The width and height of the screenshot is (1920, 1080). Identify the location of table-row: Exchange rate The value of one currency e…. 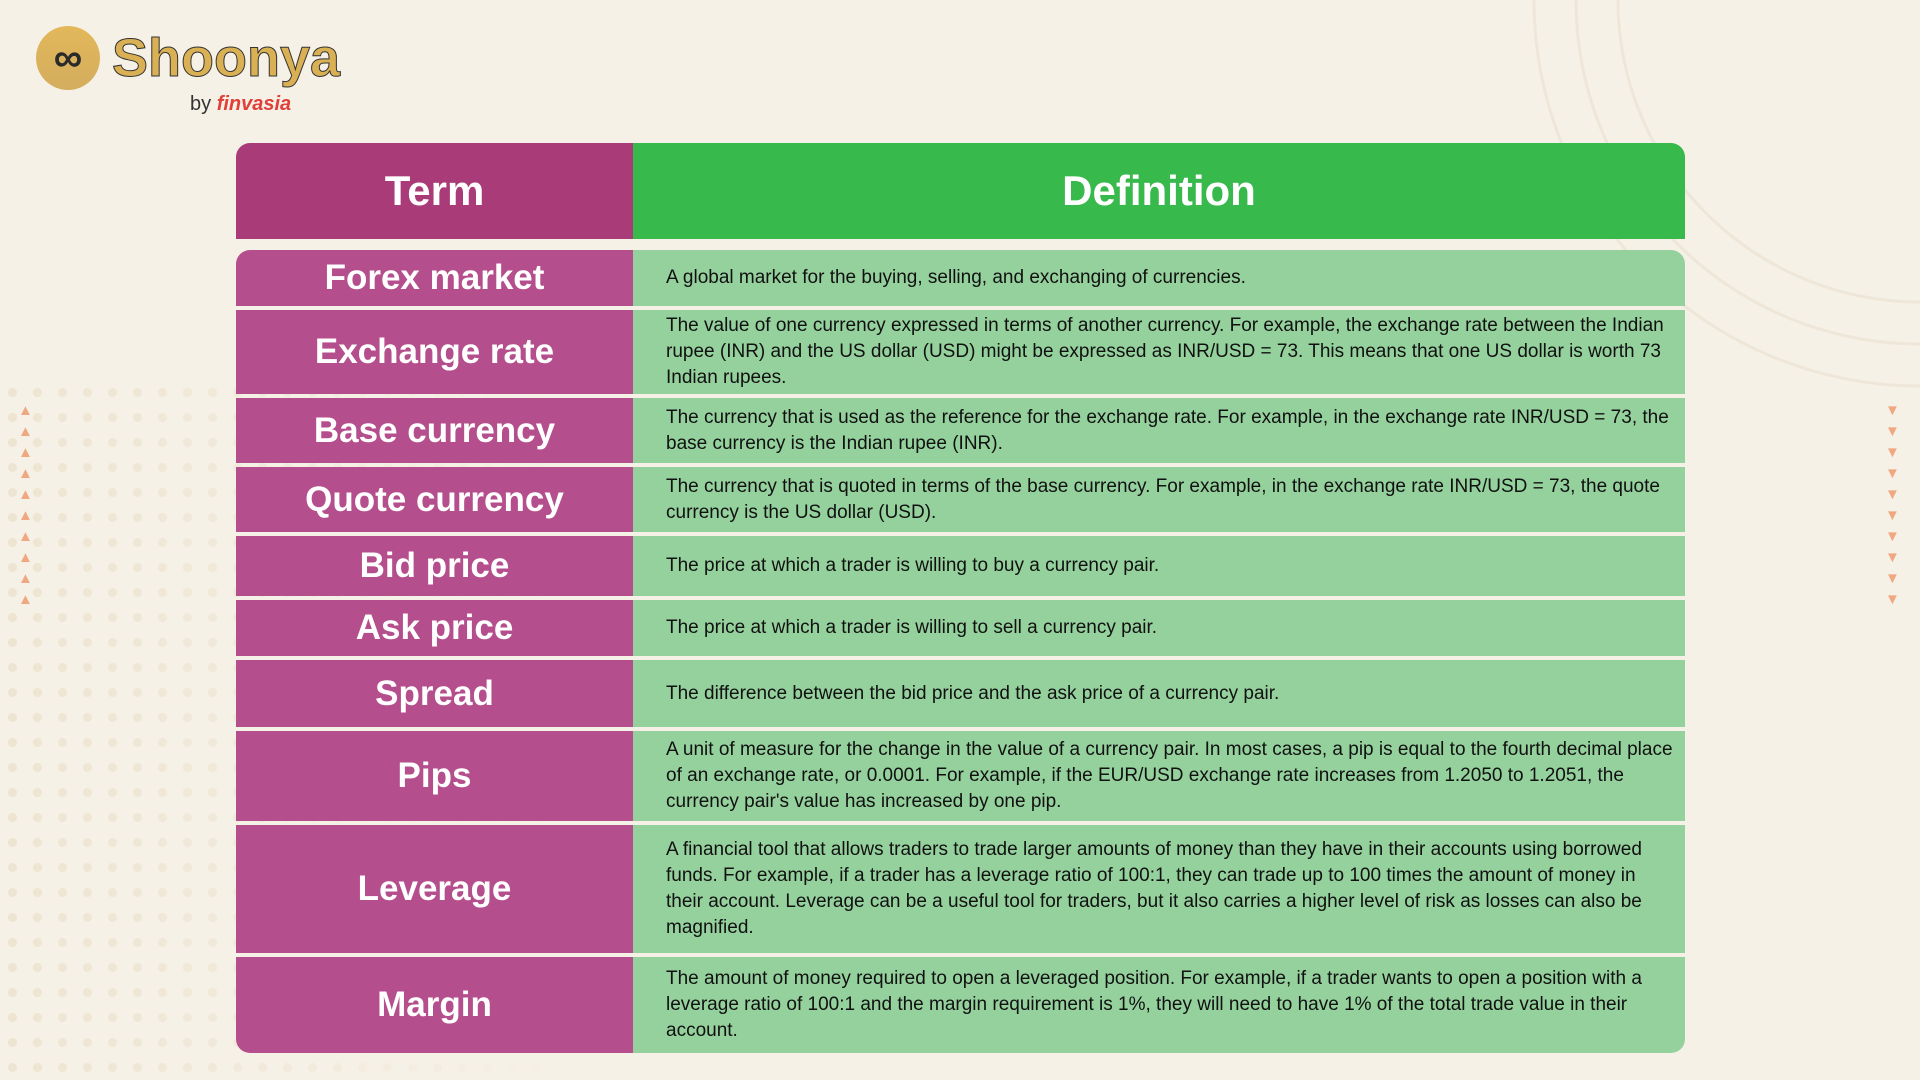
(960, 352).